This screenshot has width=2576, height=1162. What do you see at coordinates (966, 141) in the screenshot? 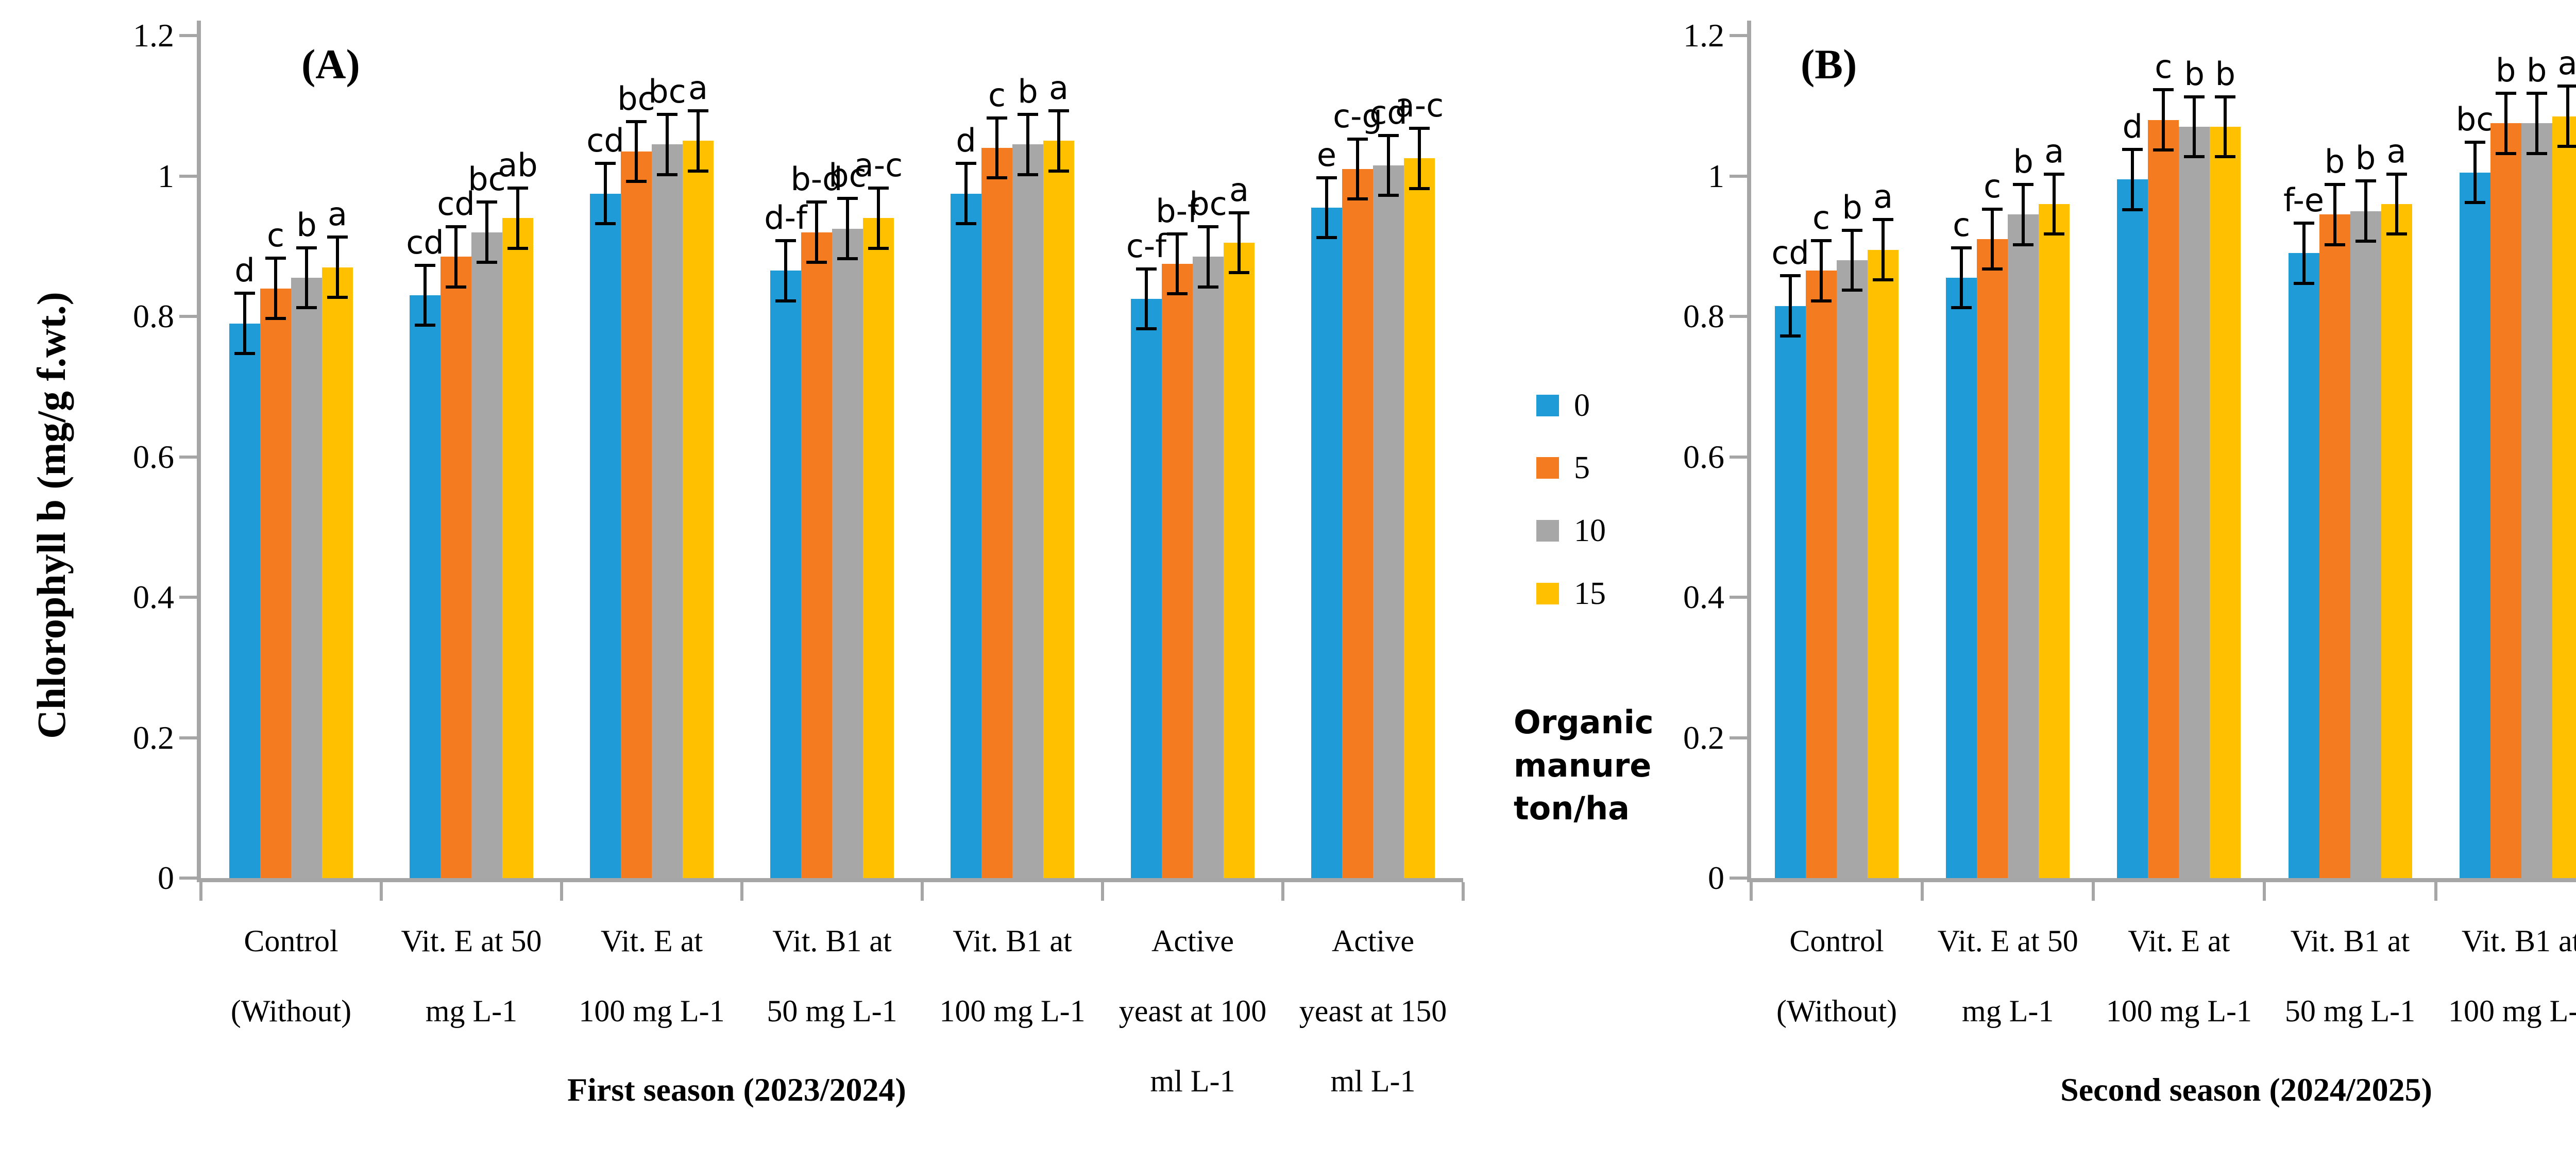
I see `significance-letter: d` at bounding box center [966, 141].